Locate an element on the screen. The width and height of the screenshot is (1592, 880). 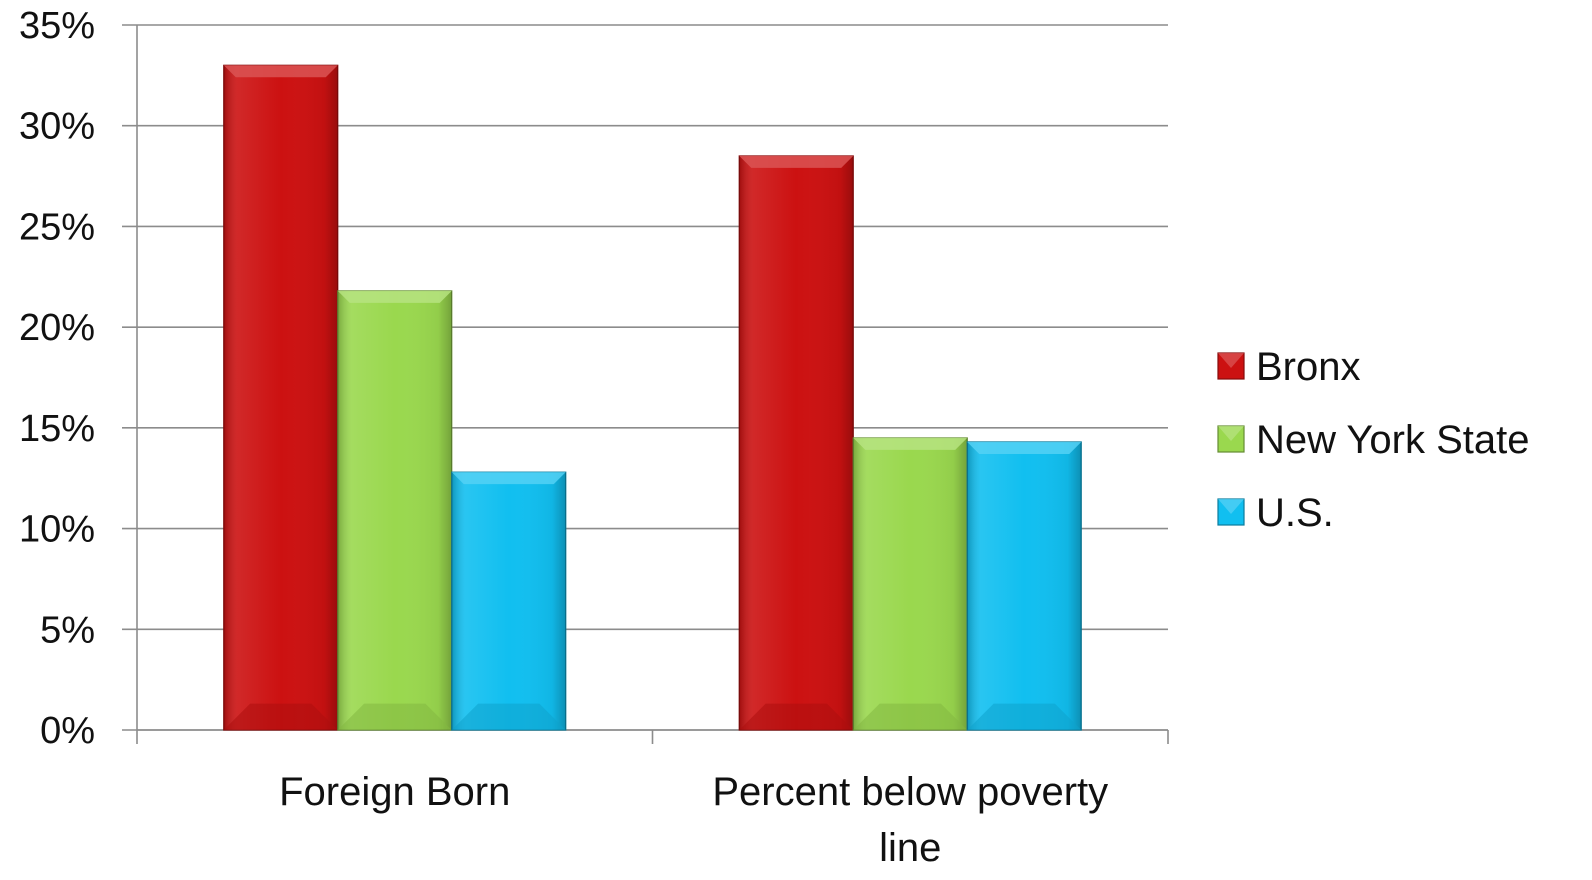
y-tick-label: 10% is located at coordinates (57, 530).